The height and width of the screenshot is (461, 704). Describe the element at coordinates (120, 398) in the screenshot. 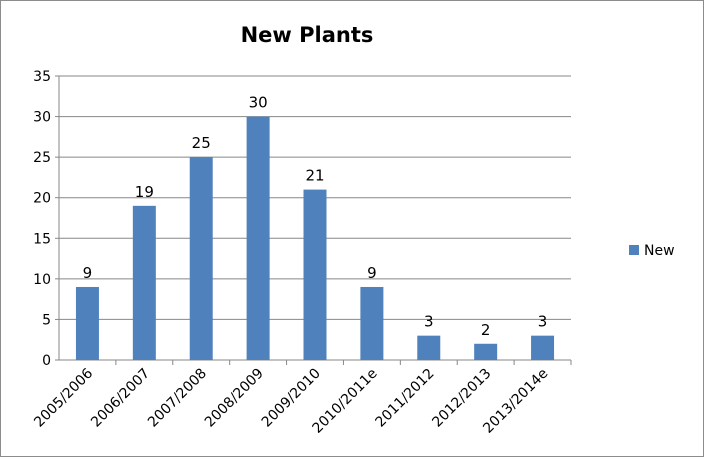

I see `x-tick-label: 2006/2007` at that location.